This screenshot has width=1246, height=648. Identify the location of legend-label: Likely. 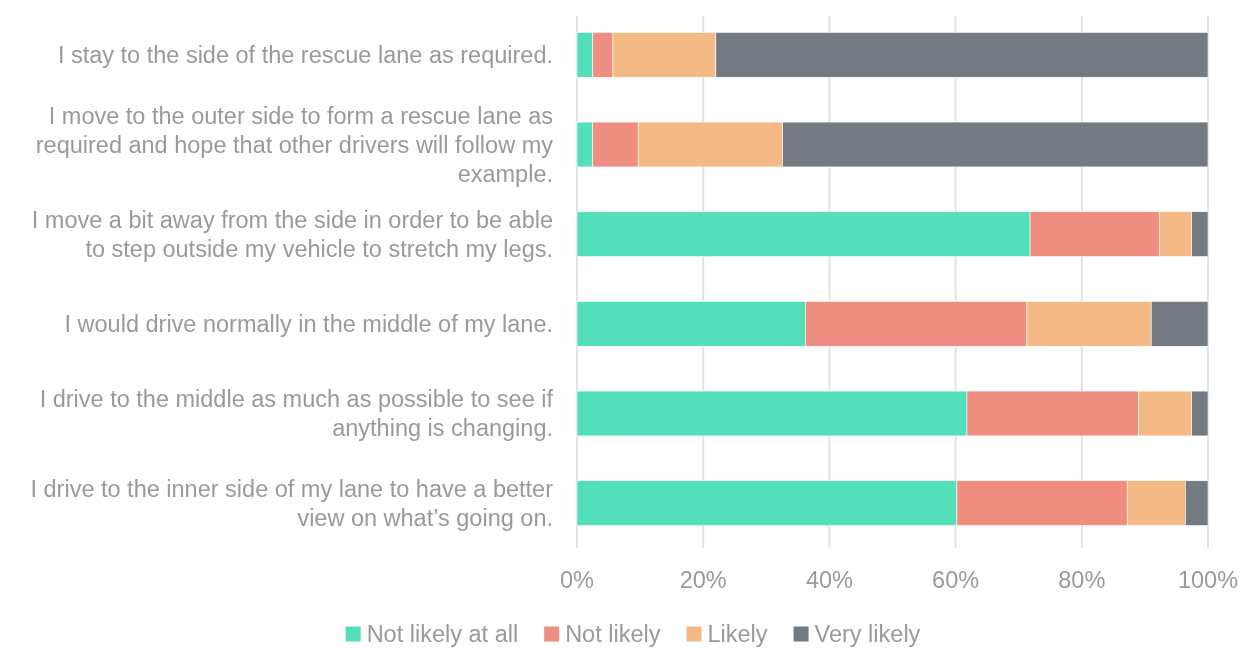
(737, 634).